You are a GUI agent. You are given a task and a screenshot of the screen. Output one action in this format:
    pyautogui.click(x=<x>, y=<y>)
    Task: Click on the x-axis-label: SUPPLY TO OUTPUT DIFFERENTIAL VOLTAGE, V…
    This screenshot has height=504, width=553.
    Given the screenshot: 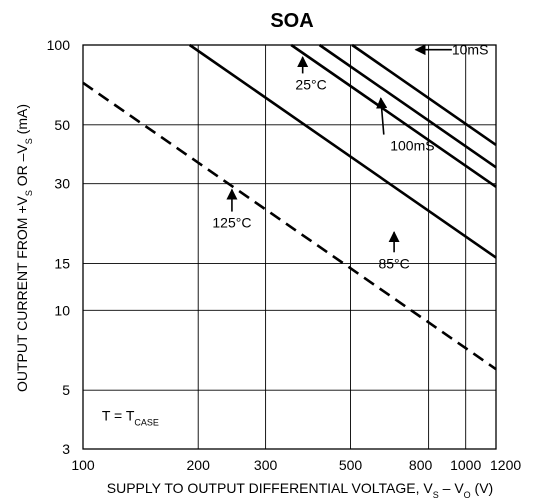 What is the action you would take?
    pyautogui.click(x=300, y=490)
    